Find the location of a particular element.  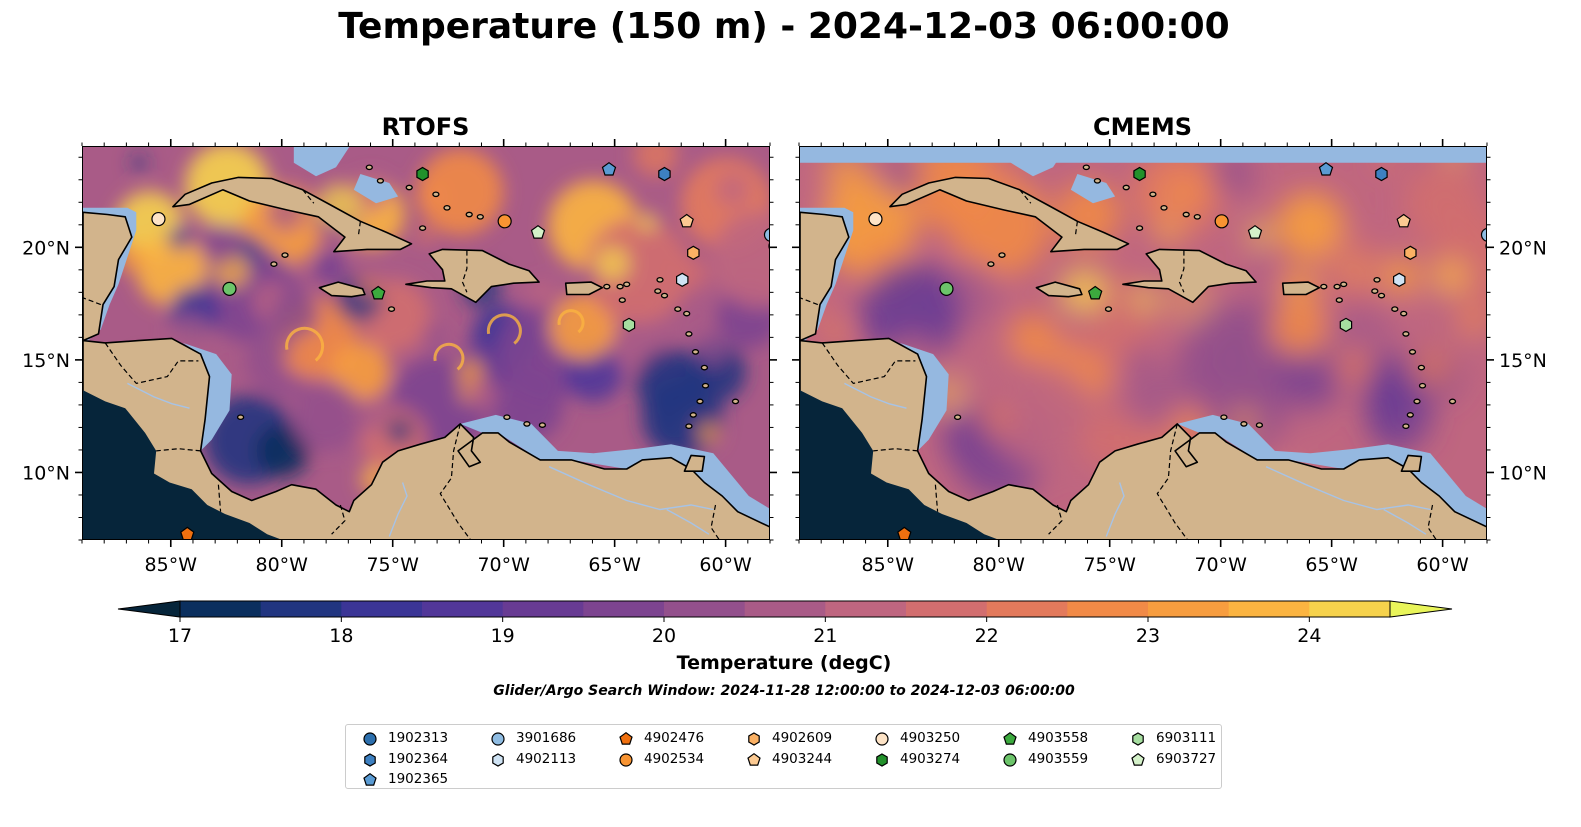

colorbar-tick-label: 22 is located at coordinates (987, 636).